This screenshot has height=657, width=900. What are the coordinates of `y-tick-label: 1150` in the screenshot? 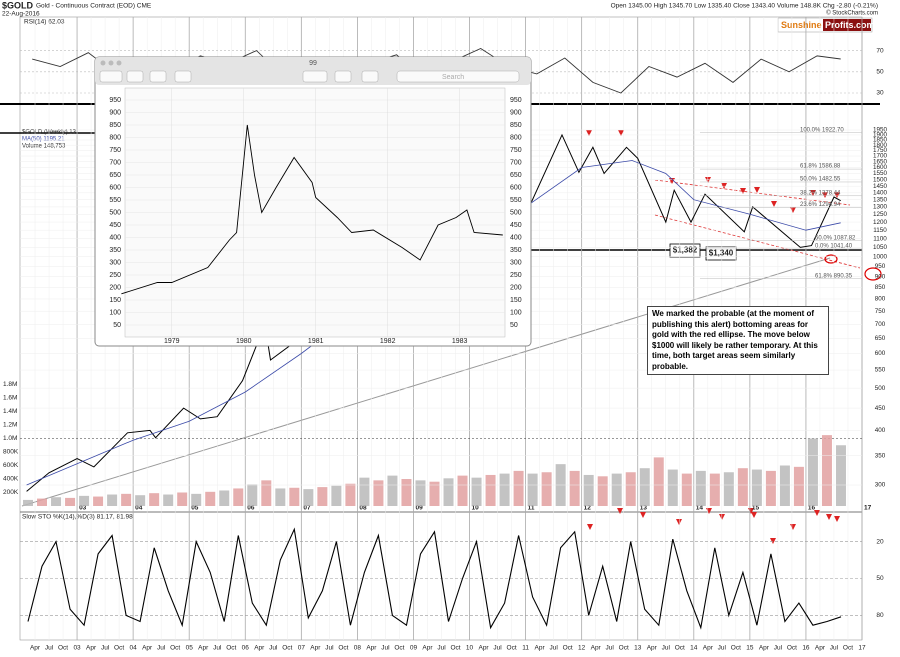 It's located at (880, 230).